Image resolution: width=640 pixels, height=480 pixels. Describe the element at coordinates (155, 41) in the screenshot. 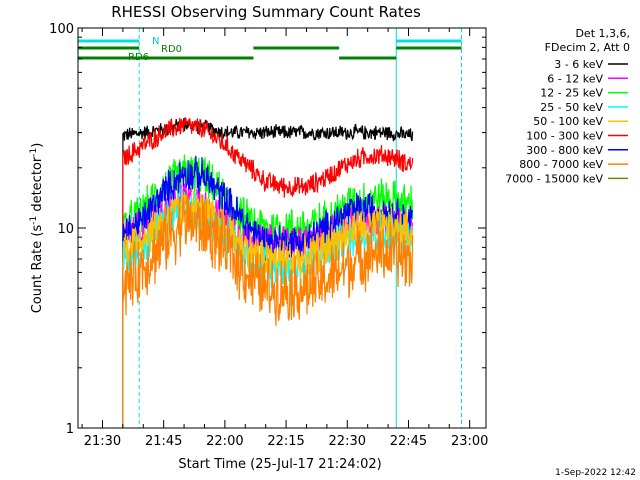

I see `night-flag-label: N` at that location.